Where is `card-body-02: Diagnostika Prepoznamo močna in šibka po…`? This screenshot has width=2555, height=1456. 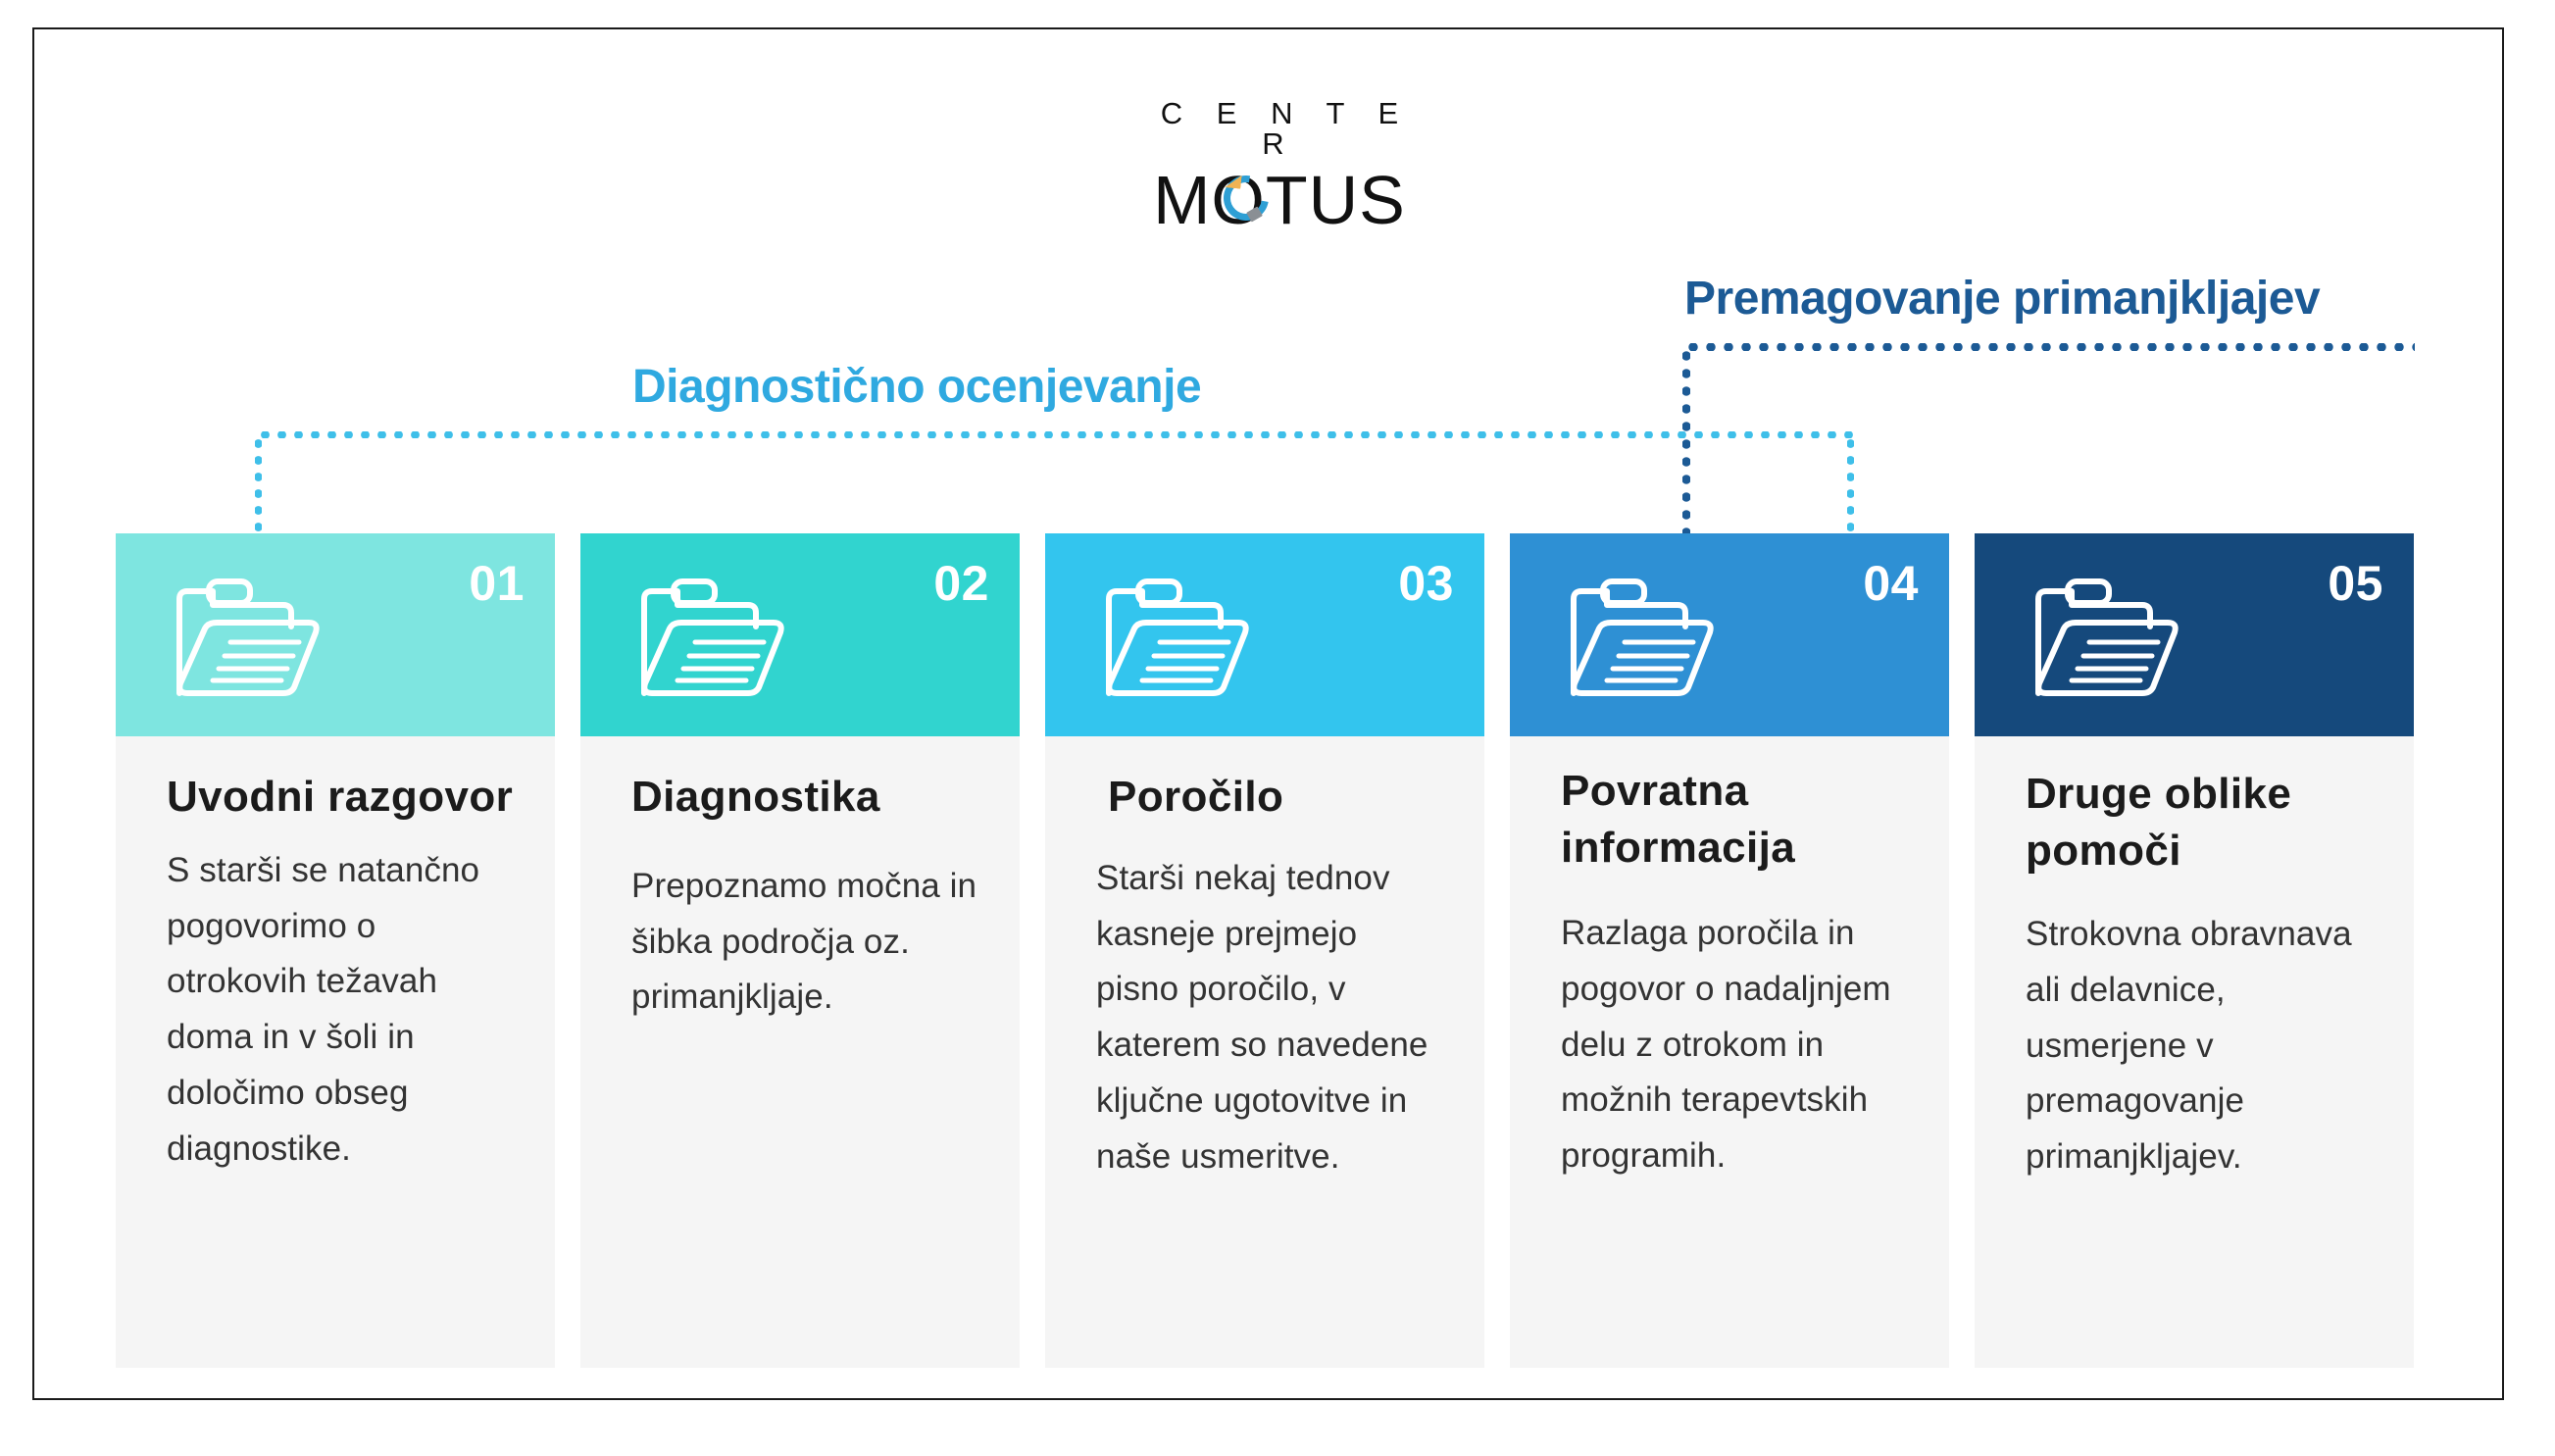 card-body-02: Diagnostika Prepoznamo močna in šibka po… is located at coordinates (800, 1052).